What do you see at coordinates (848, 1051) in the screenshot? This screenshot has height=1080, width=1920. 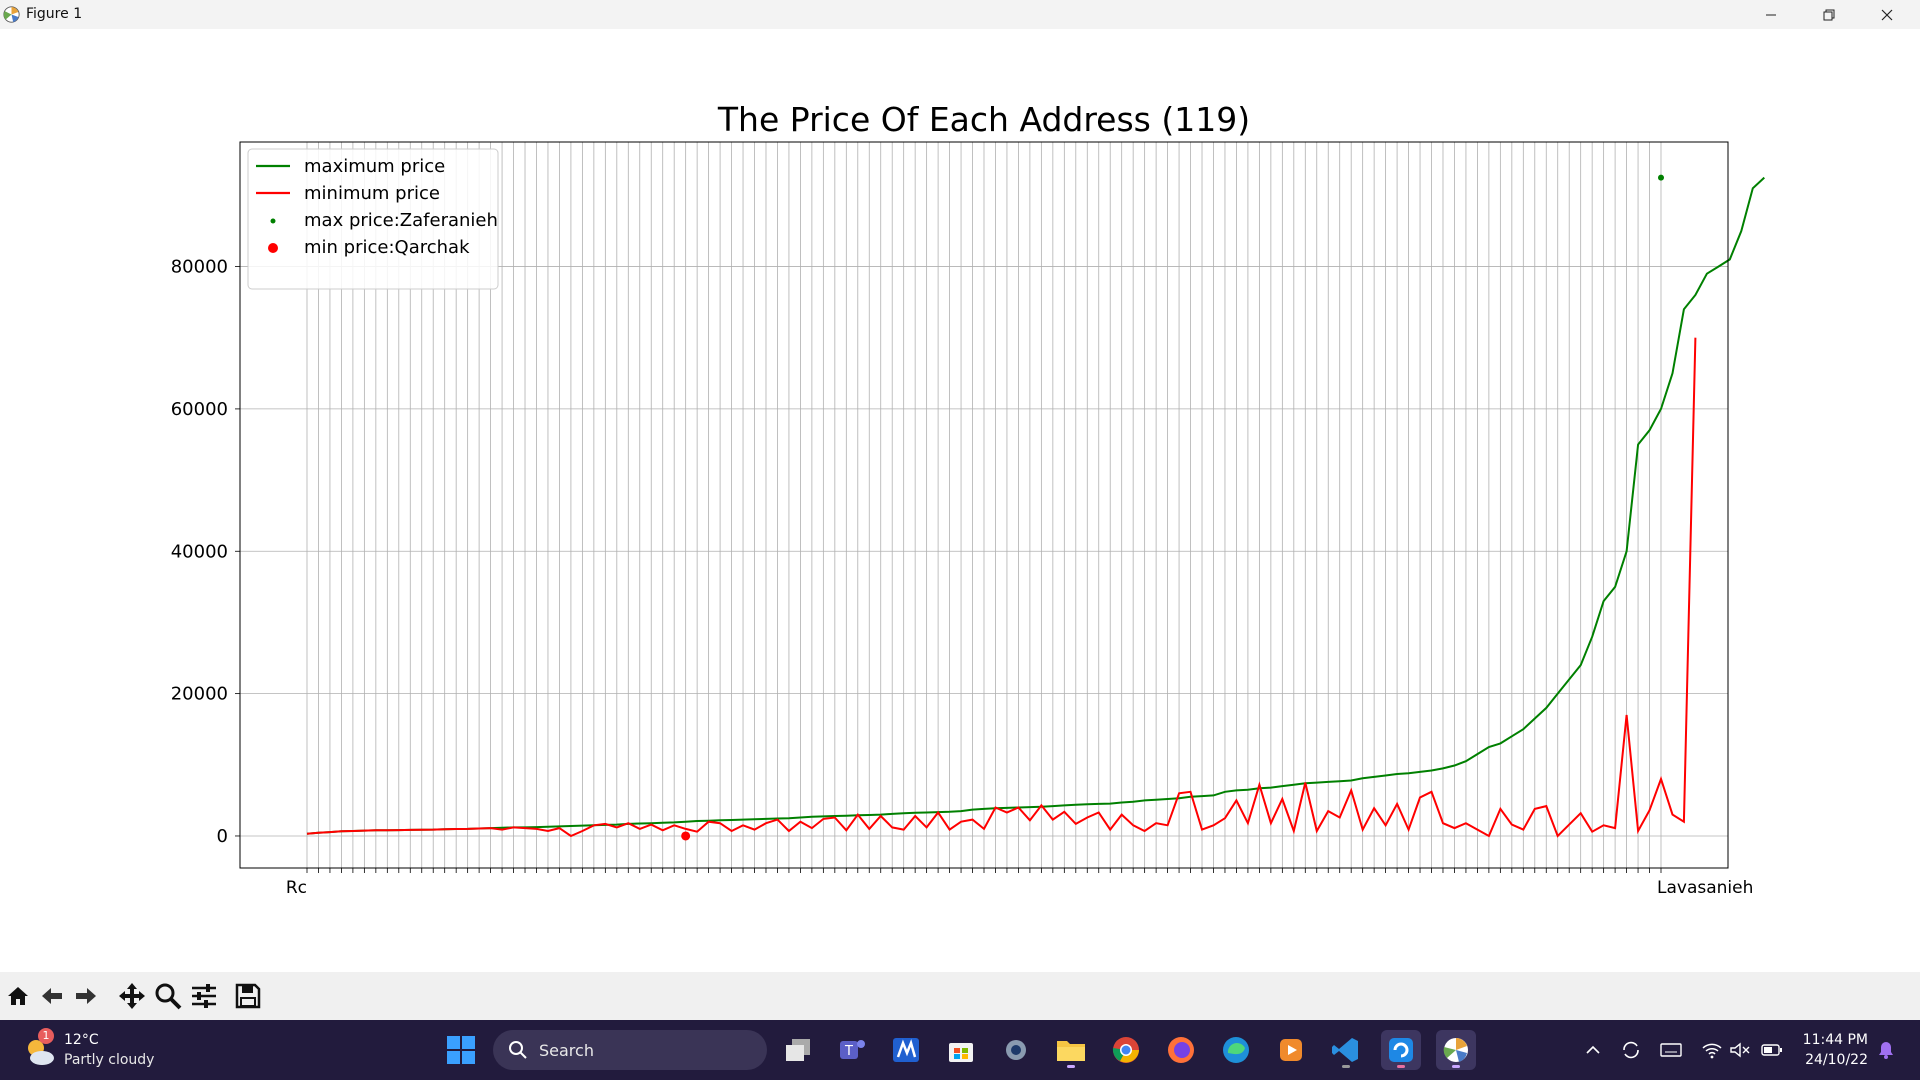 I see `svg-text: T` at bounding box center [848, 1051].